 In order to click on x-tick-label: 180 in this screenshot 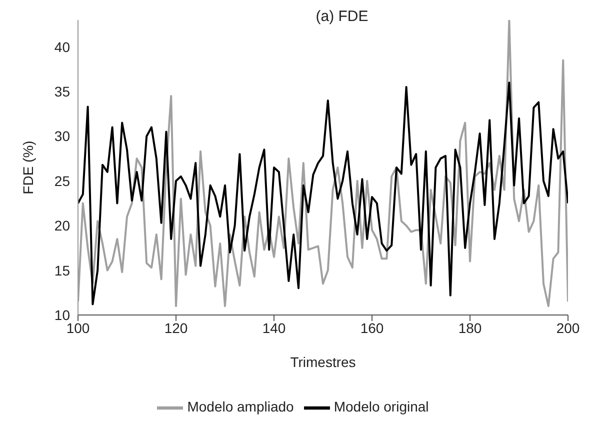, I will do `click(470, 328)`.